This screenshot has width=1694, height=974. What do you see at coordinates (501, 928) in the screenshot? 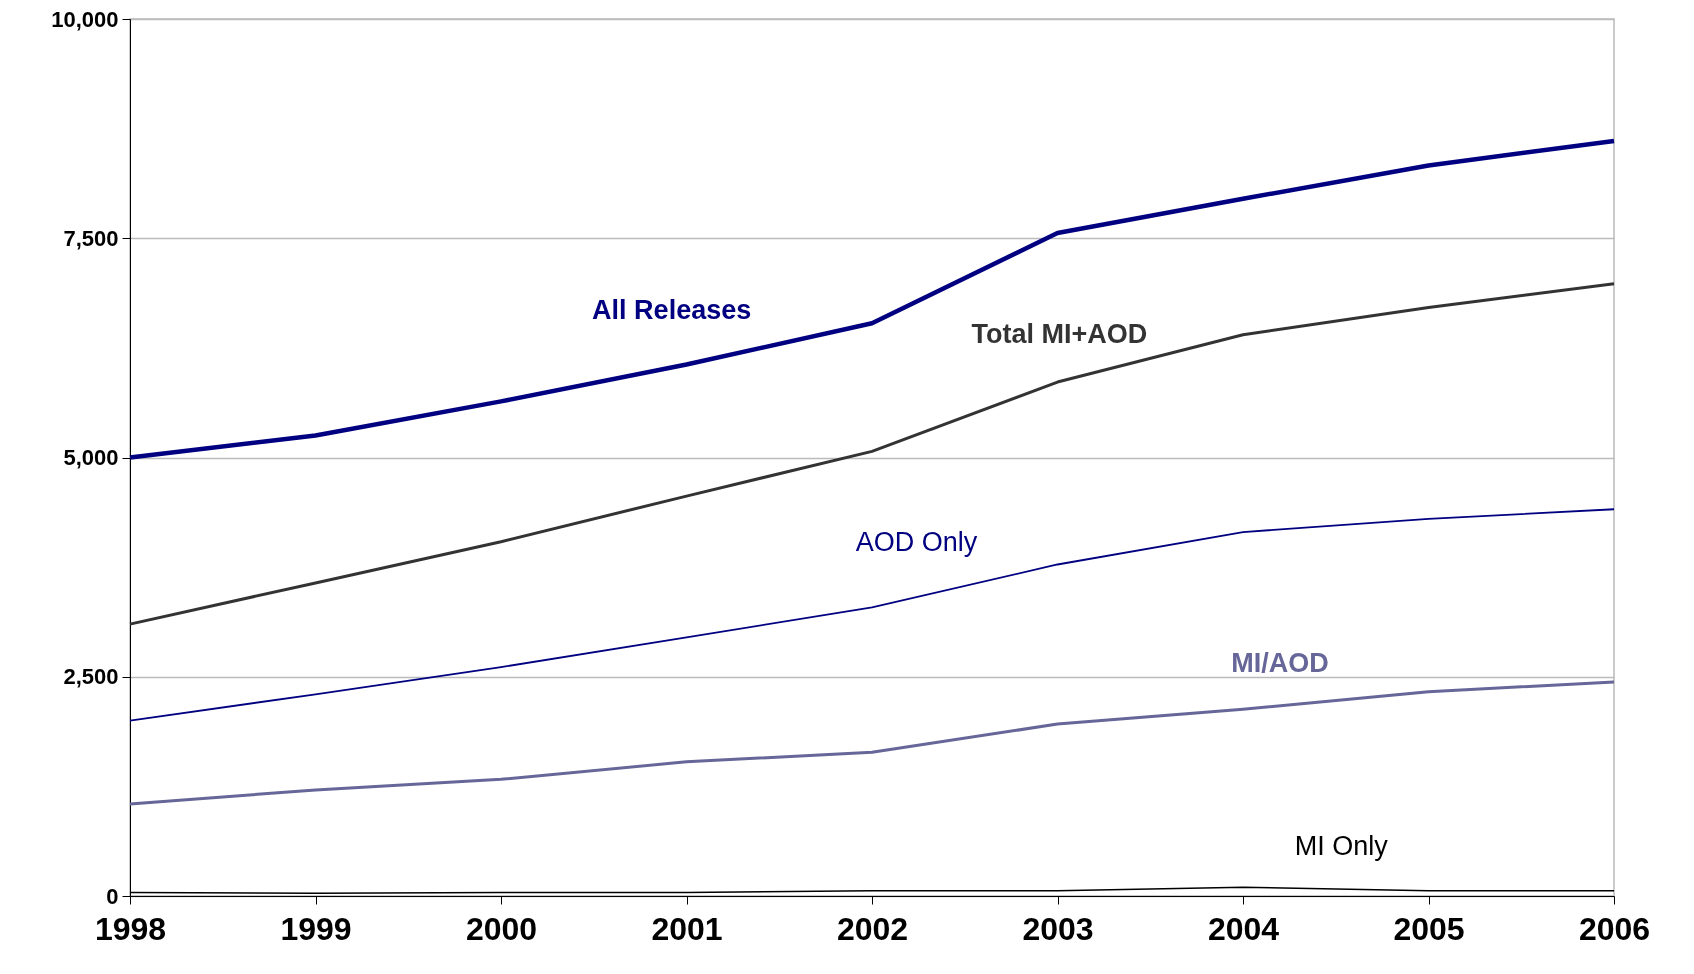
I see `x-tick-label: 2000` at bounding box center [501, 928].